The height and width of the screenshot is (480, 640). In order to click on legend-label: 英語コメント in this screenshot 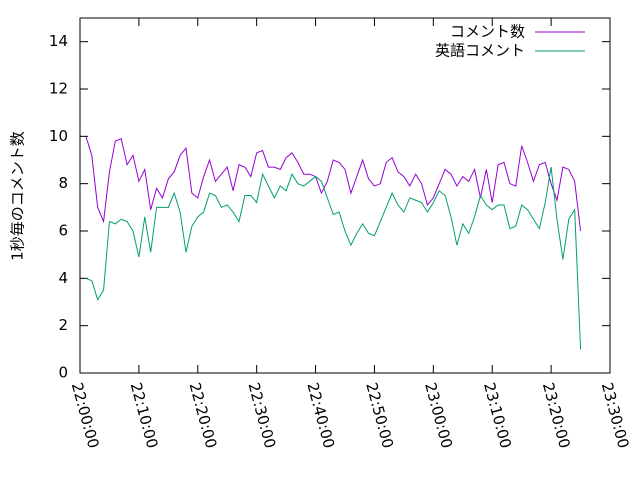, I will do `click(480, 51)`.